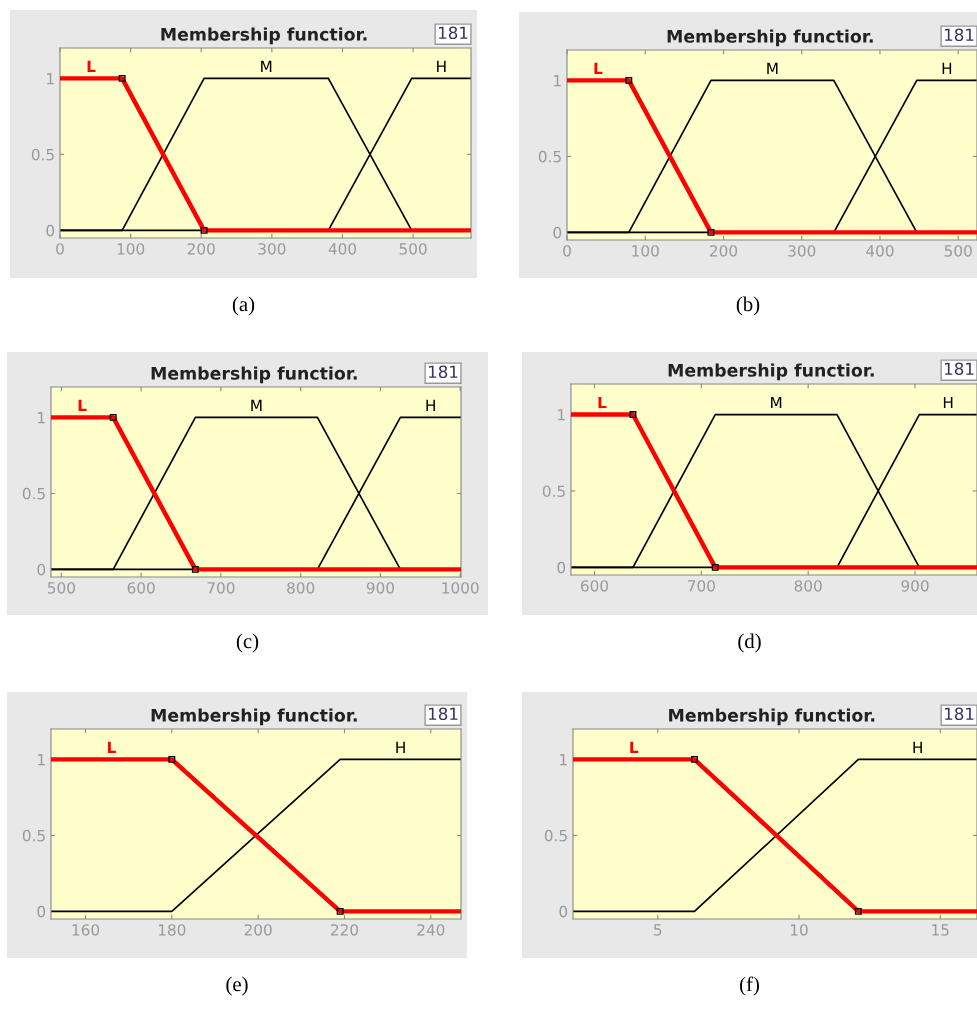 This screenshot has height=1015, width=977. I want to click on text: (d), so click(749, 643).